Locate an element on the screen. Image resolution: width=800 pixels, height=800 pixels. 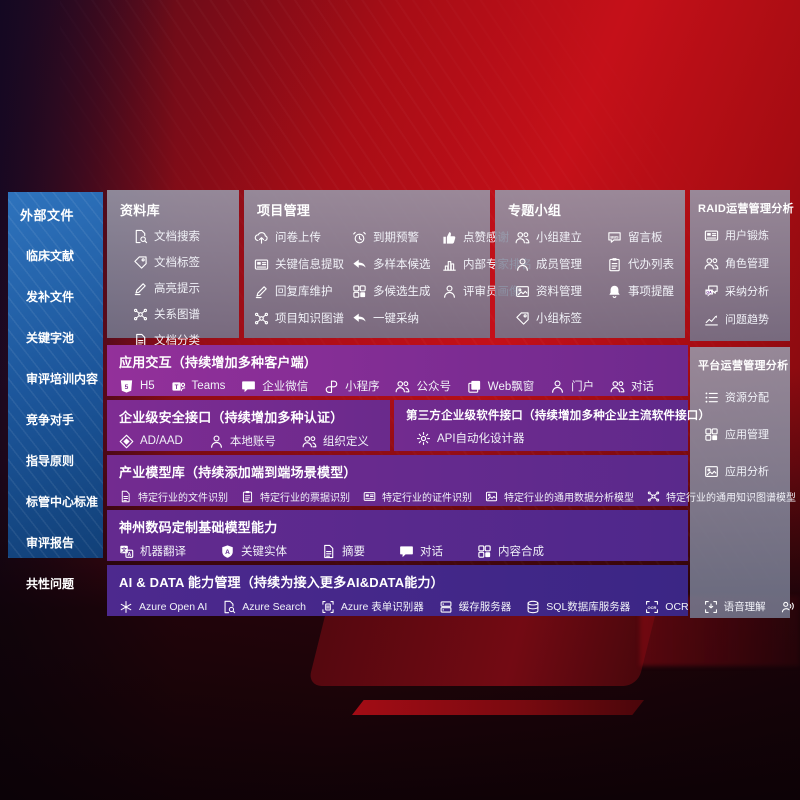
list-icon is located at coordinates (711, 397).